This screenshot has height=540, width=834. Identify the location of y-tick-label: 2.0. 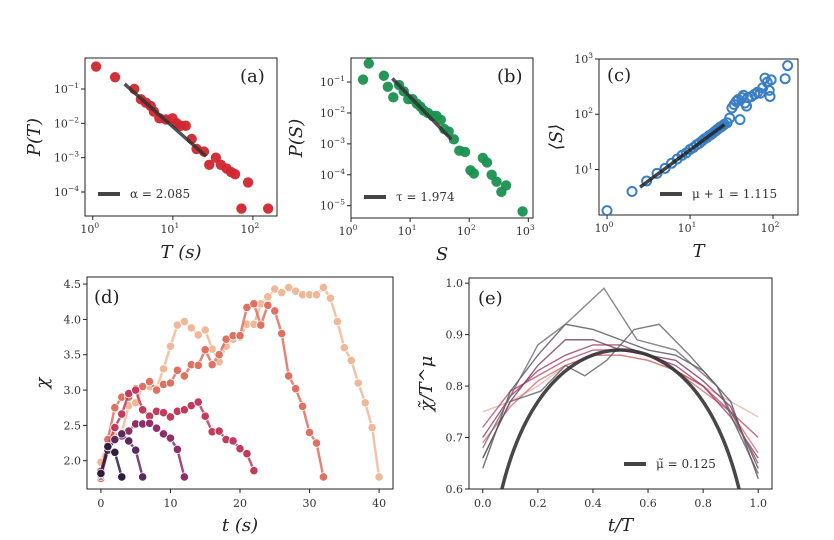
(73, 461).